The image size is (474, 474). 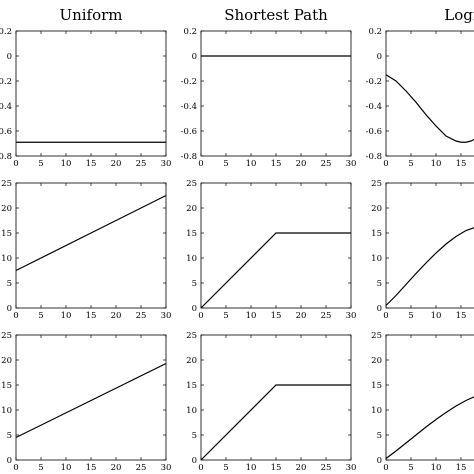 I want to click on subplot-7: 0 5 10 15 20 25 30 0 5 10 15 20 25, so click(x=86, y=402).